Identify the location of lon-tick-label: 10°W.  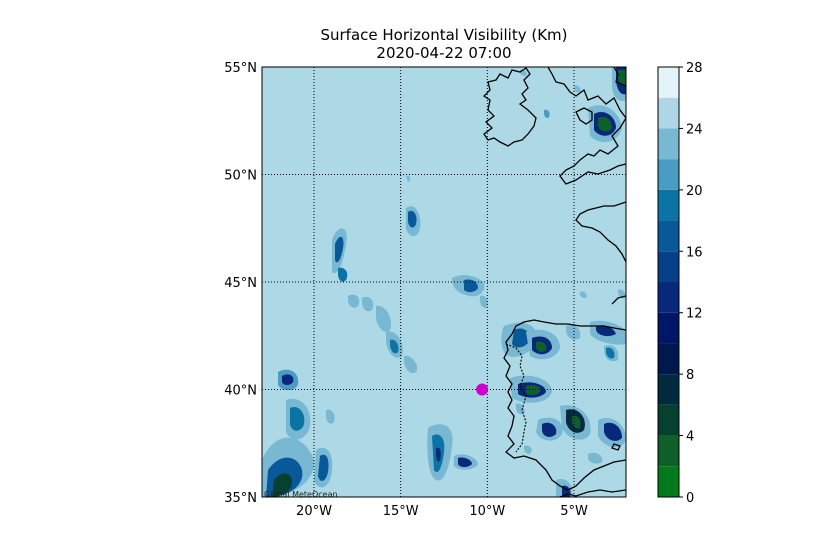
(487, 511).